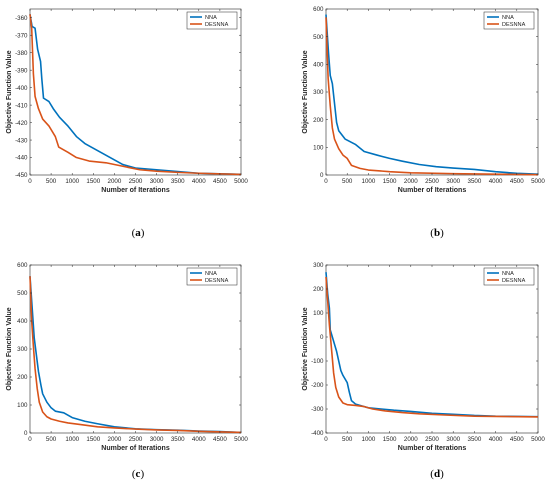 This screenshot has width=550, height=487. What do you see at coordinates (21, 140) in the screenshot?
I see `y-tick-label: -430` at bounding box center [21, 140].